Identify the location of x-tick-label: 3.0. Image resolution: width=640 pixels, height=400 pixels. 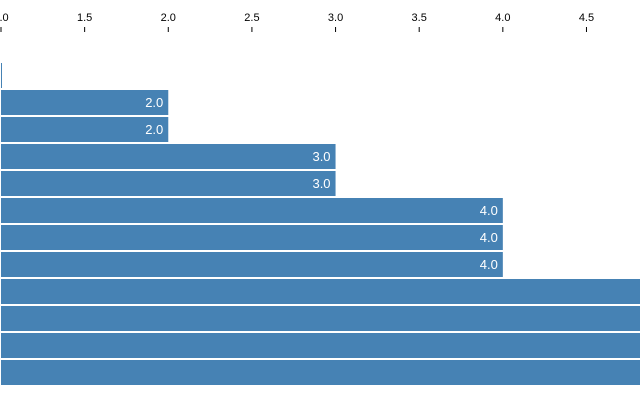
(335, 18).